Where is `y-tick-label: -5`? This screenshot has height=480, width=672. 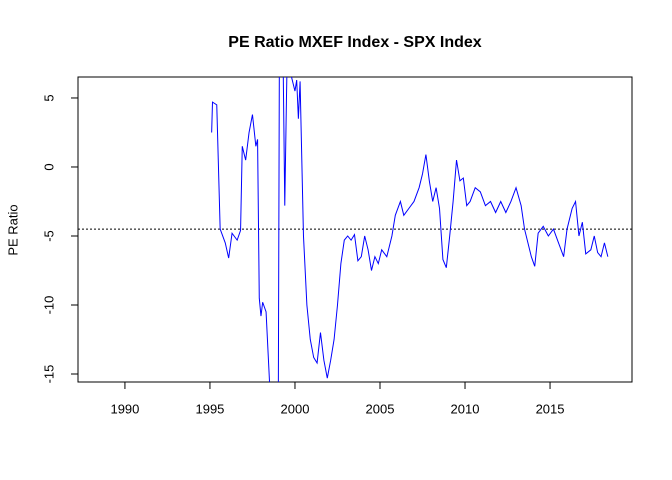
y-tick-label: -5 is located at coordinates (48, 236).